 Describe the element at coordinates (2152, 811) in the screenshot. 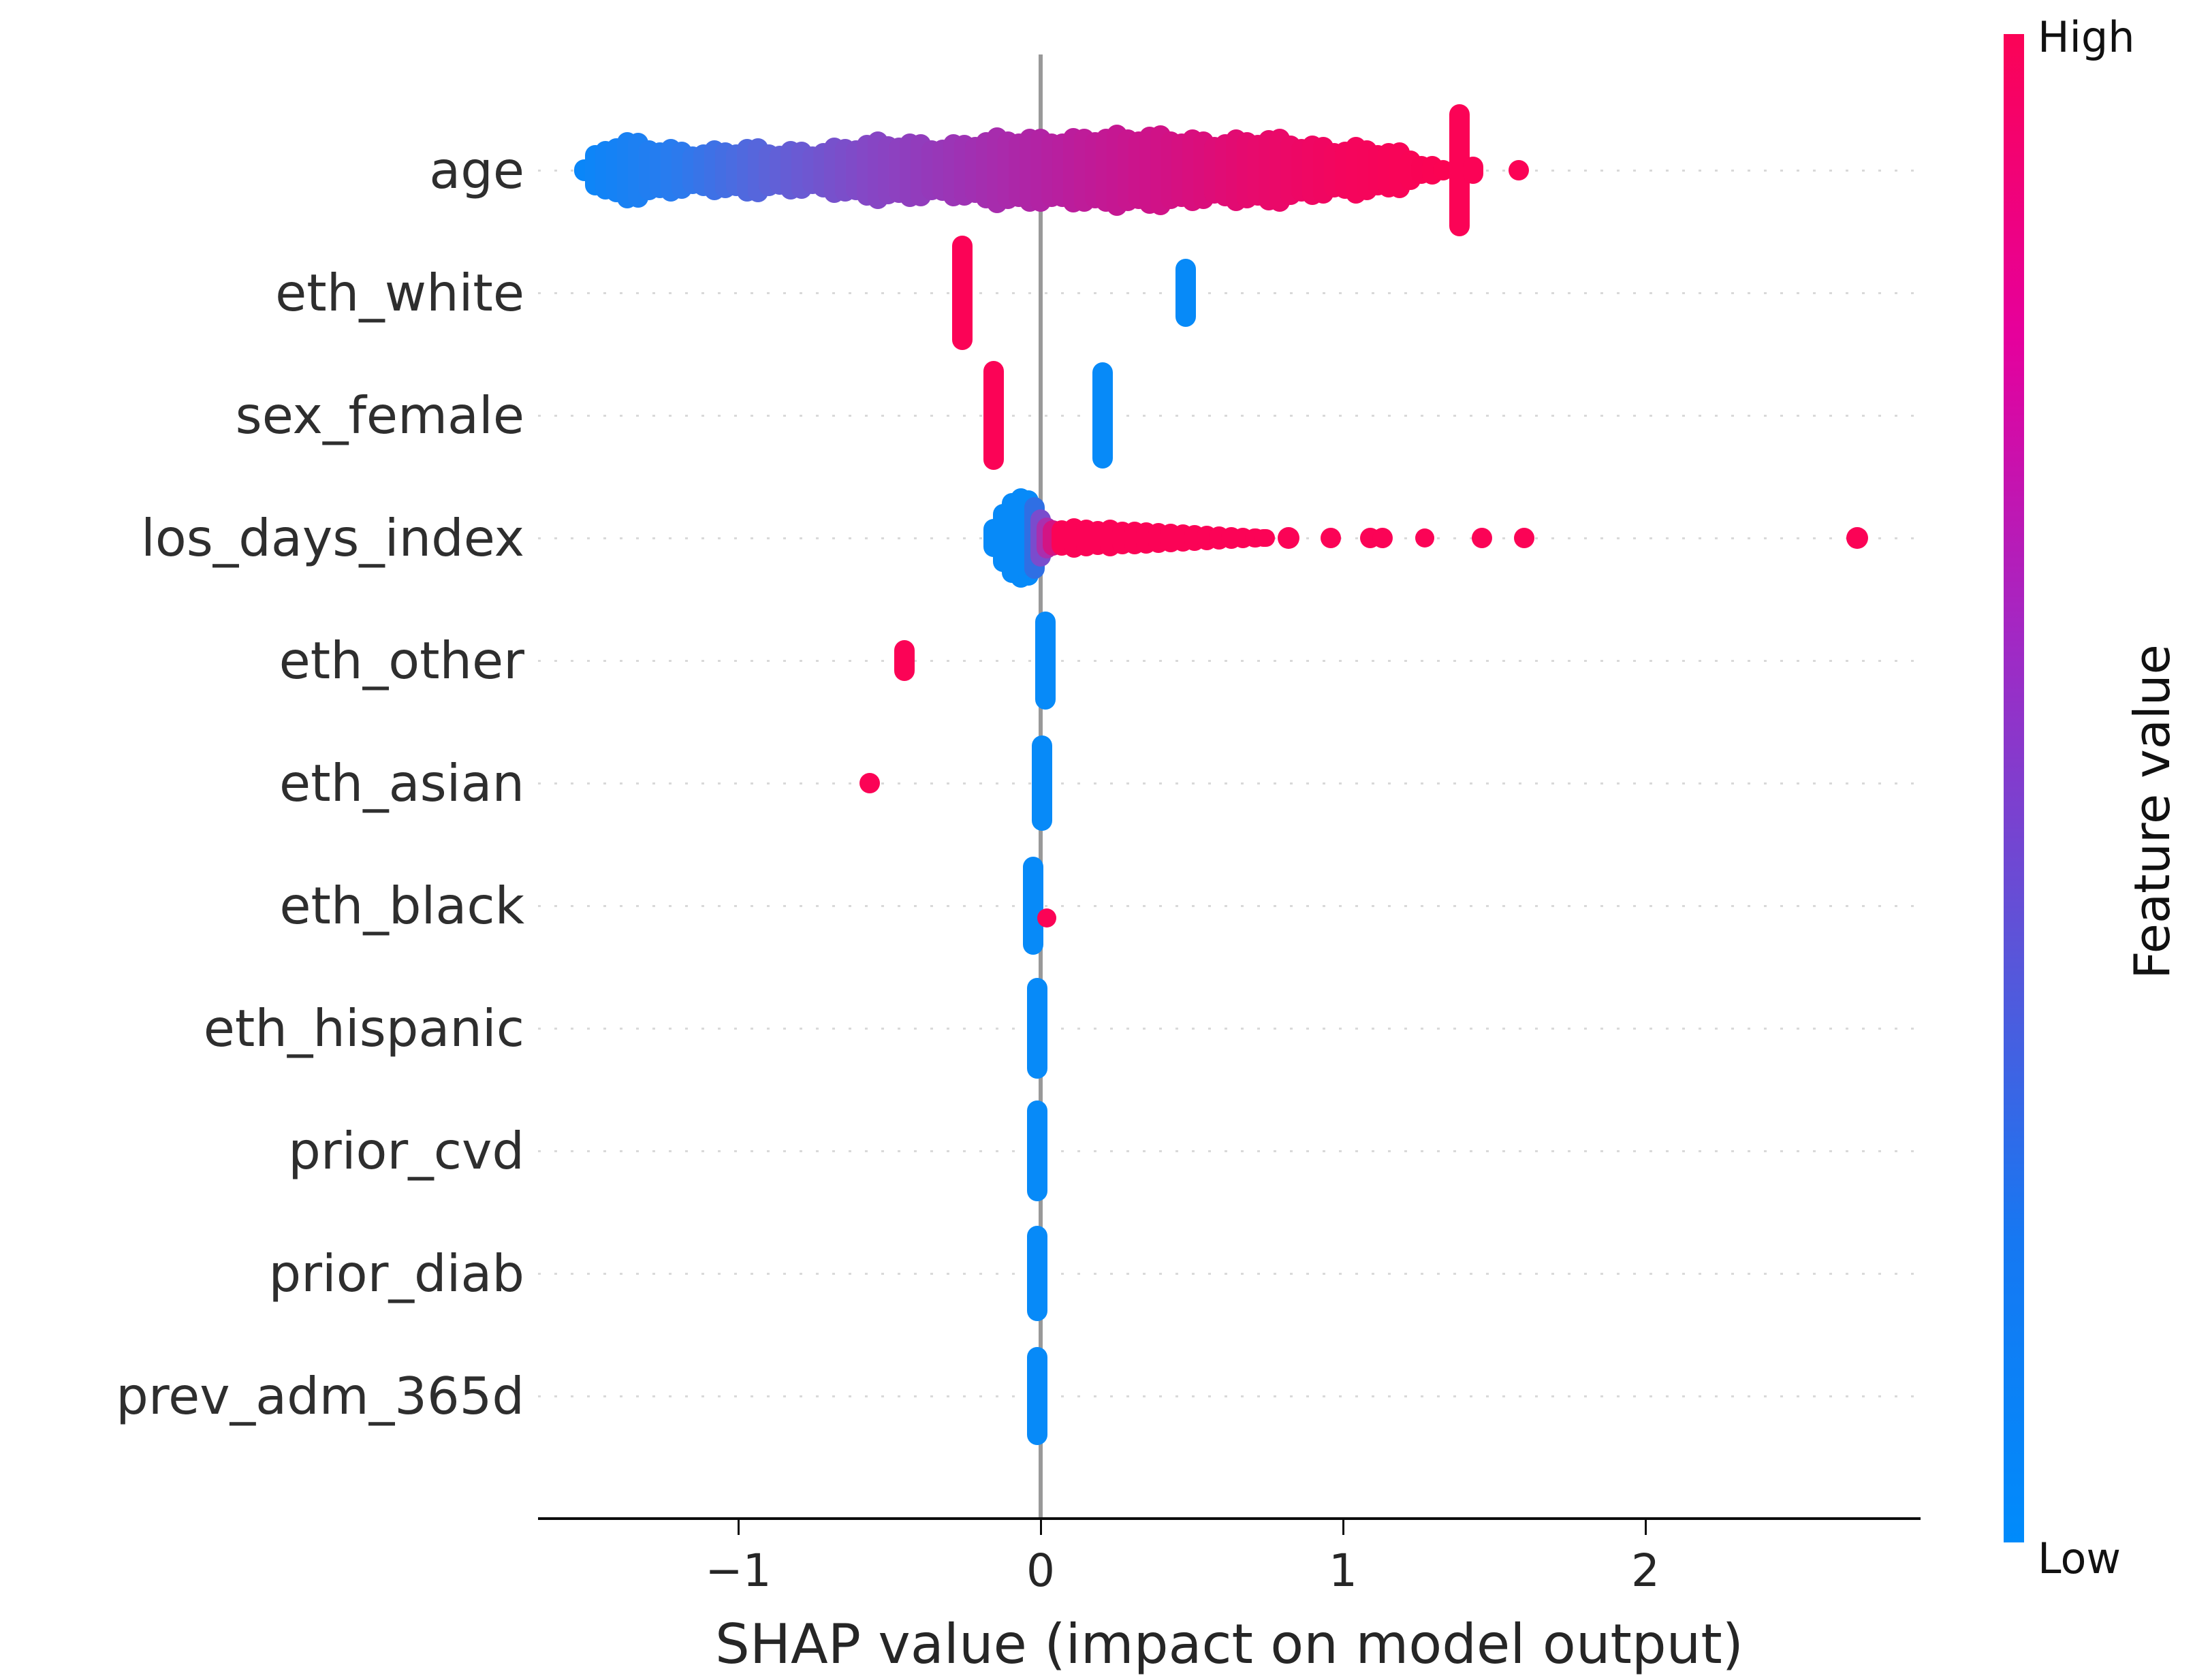

I see `colorbar-axis-label: Feature value` at that location.